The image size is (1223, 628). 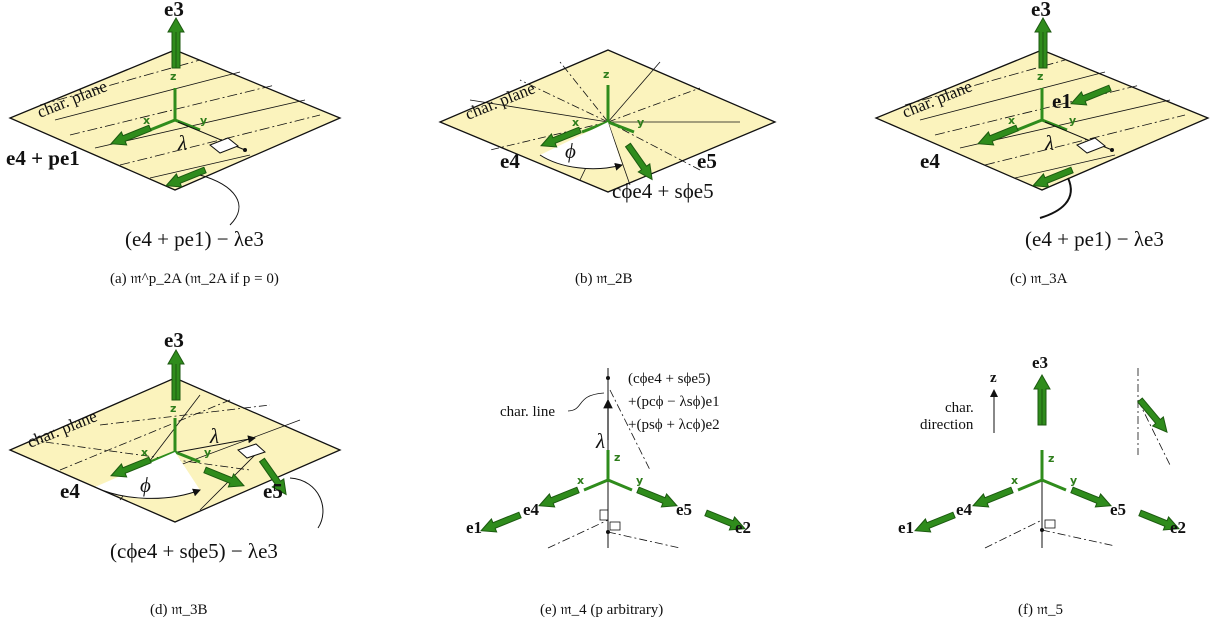 I want to click on pointer-d, so click(x=306, y=503).